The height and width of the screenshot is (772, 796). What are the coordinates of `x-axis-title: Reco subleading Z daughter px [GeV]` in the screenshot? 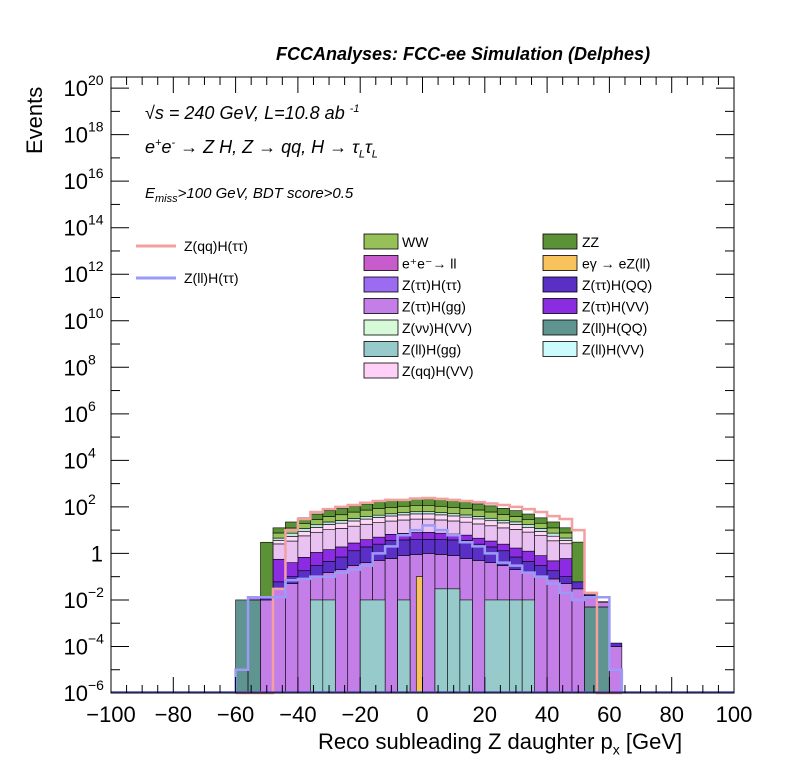 It's located at (500, 743).